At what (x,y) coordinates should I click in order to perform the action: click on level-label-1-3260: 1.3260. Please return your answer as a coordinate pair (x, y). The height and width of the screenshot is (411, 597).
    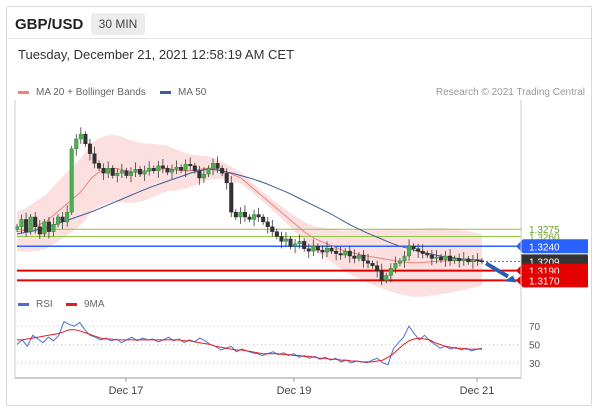
    Looking at the image, I should click on (544, 238).